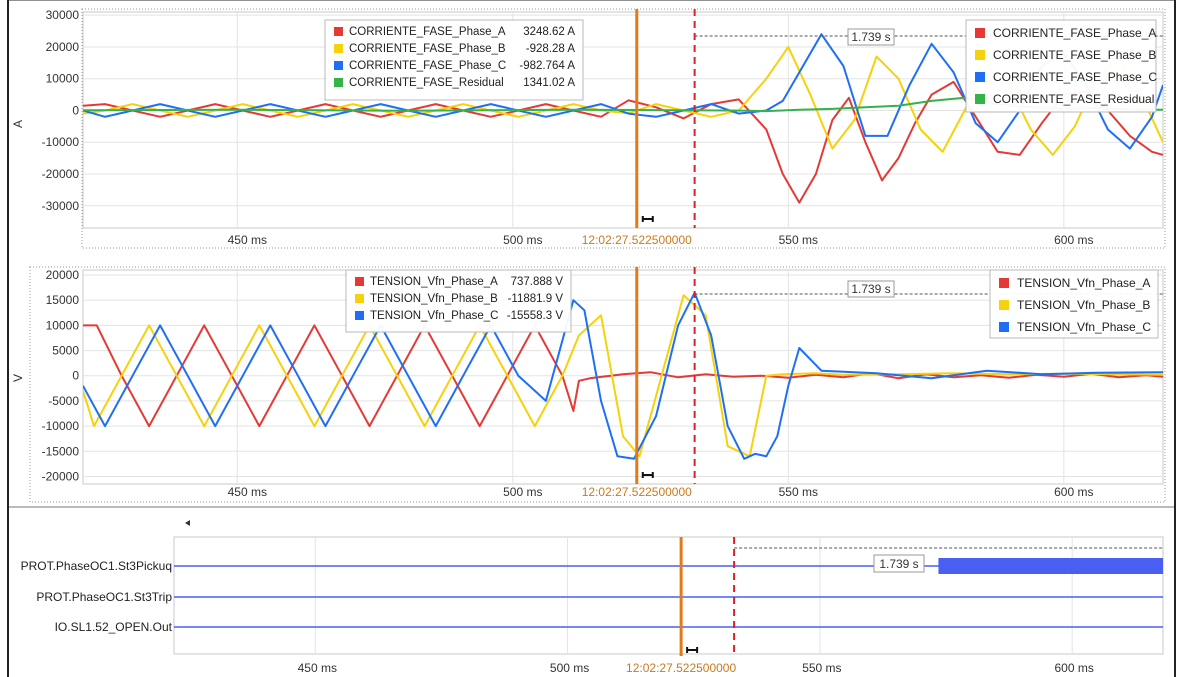 The image size is (1183, 677). I want to click on series-line-tension-vfn-phase-a, so click(623, 376).